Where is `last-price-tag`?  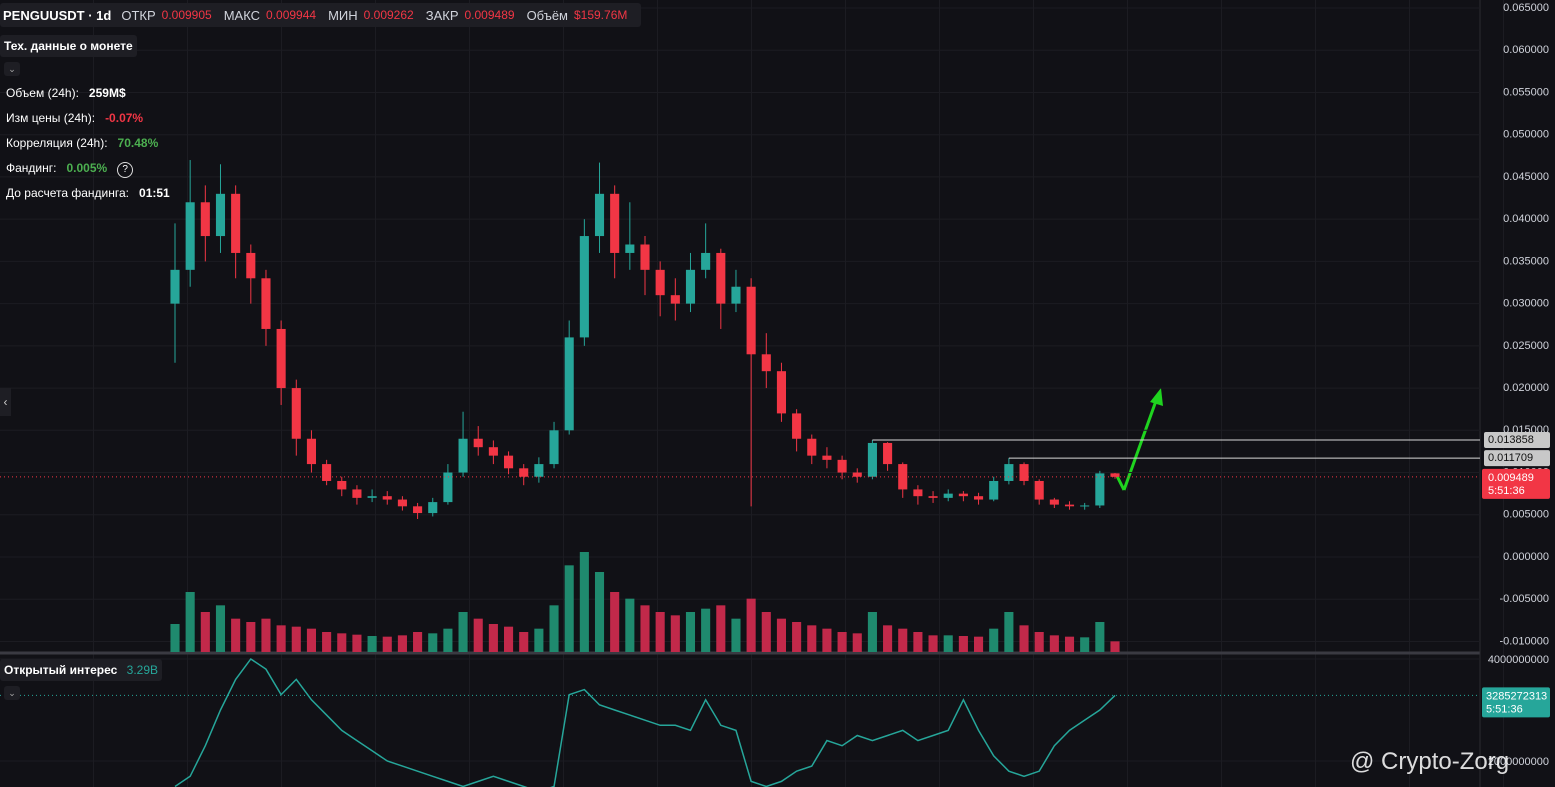
last-price-tag is located at coordinates (1516, 483).